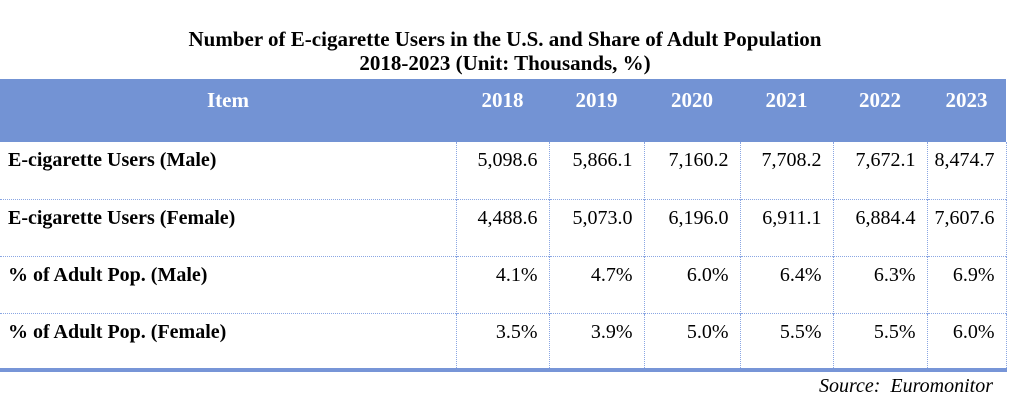 Image resolution: width=1010 pixels, height=406 pixels. What do you see at coordinates (596, 170) in the screenshot?
I see `table-cell: 5,866.1` at bounding box center [596, 170].